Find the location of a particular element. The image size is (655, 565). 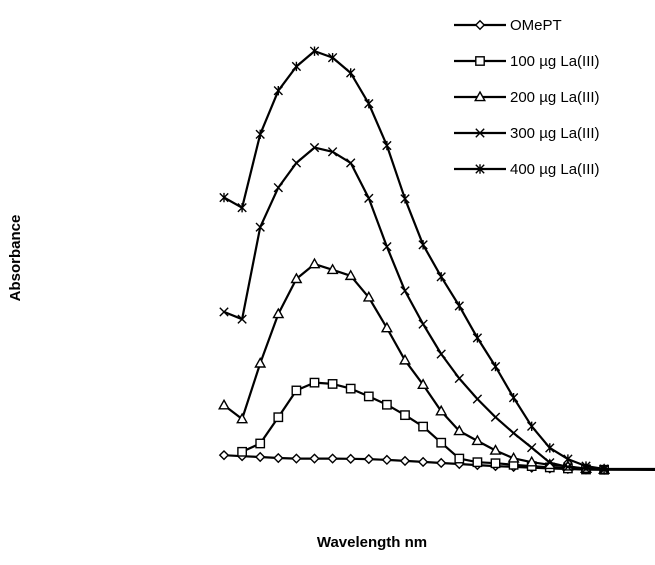

y-axis-label: Absorbance is located at coordinates (15, 258).